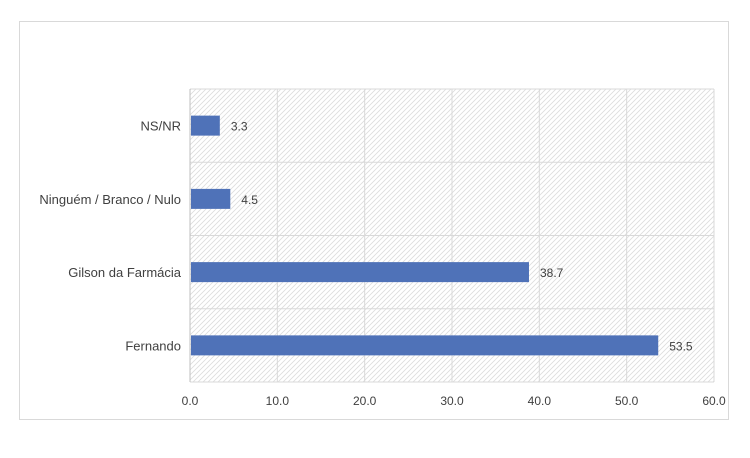 This screenshot has height=458, width=750. I want to click on x-tick-label: 0.0, so click(190, 401).